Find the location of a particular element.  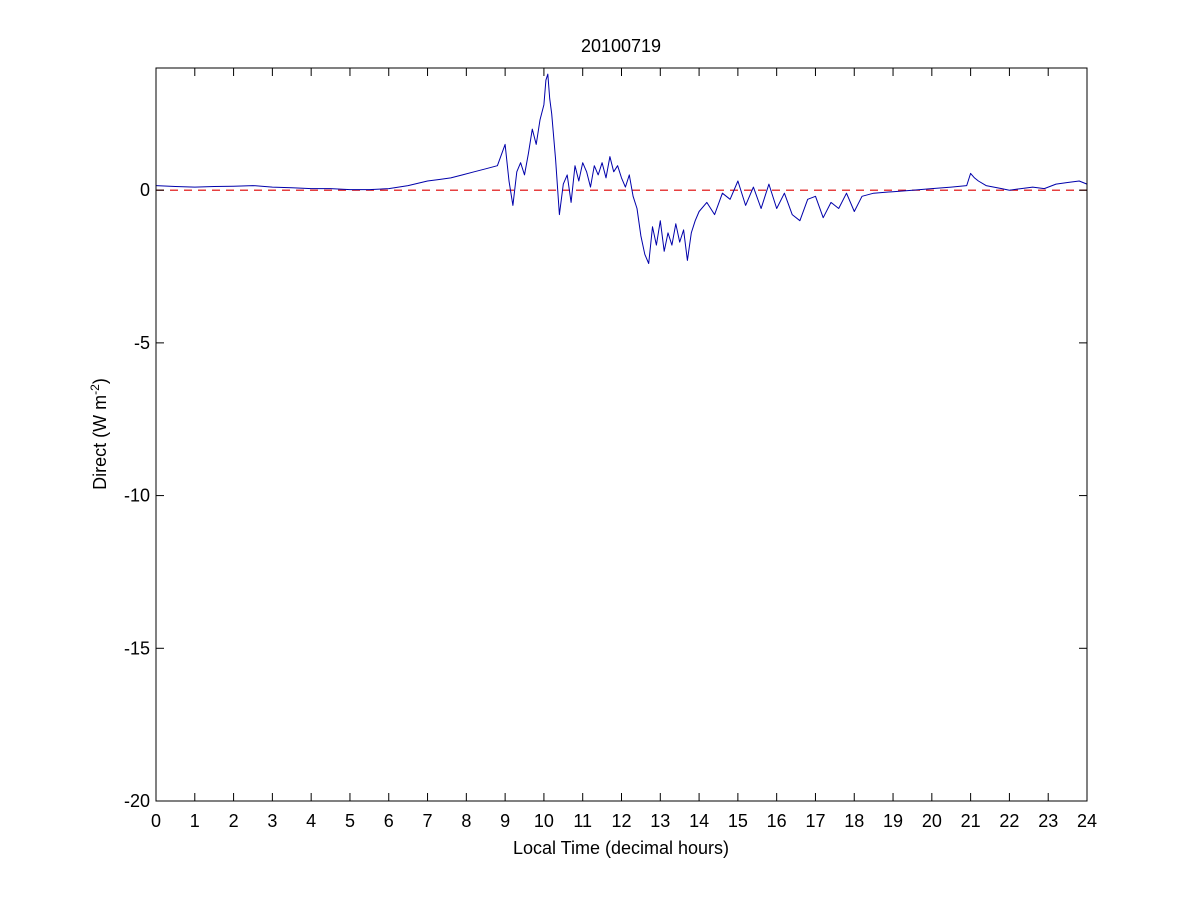

y-axis-title-main: Direct (W m is located at coordinates (100, 442).